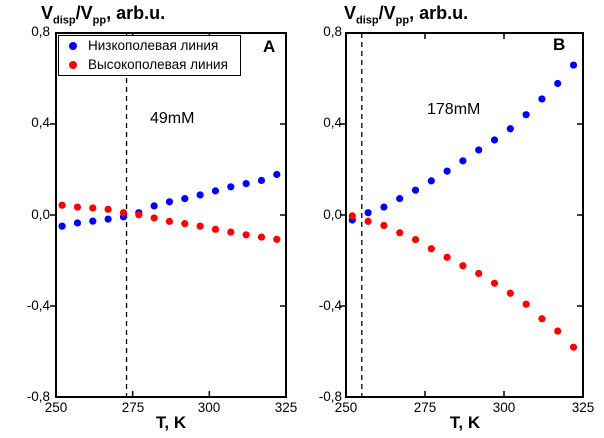  Describe the element at coordinates (38, 305) in the screenshot. I see `panel-a-ytick--0.4: -0,4` at that location.